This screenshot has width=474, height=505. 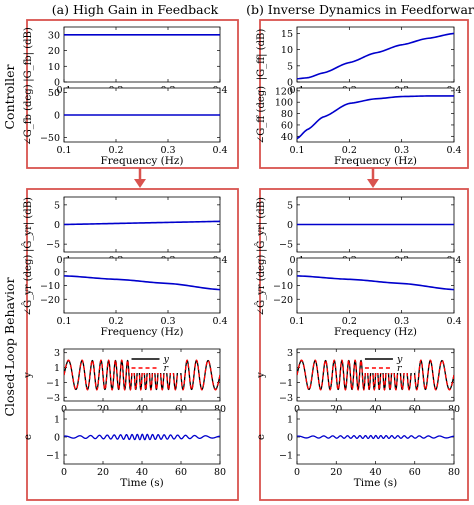 I want to click on a_time_y-ylabel: y, so click(x=28, y=375).